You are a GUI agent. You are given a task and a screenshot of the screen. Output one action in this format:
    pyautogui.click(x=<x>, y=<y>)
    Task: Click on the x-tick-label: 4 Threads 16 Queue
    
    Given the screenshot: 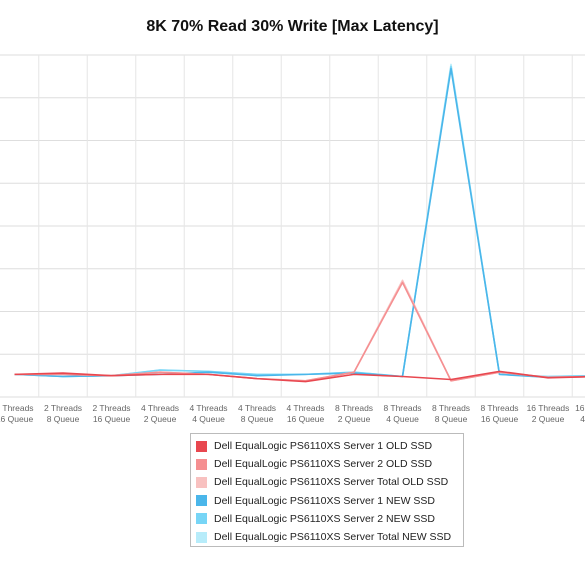 What is the action you would take?
    pyautogui.click(x=305, y=413)
    